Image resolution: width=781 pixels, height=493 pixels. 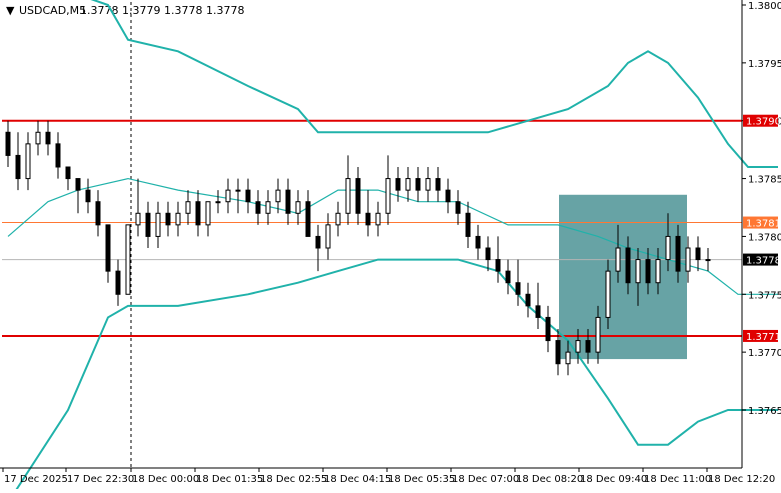 What do you see at coordinates (764, 353) in the screenshot?
I see `y-tick-label: 1.3770` at bounding box center [764, 353].